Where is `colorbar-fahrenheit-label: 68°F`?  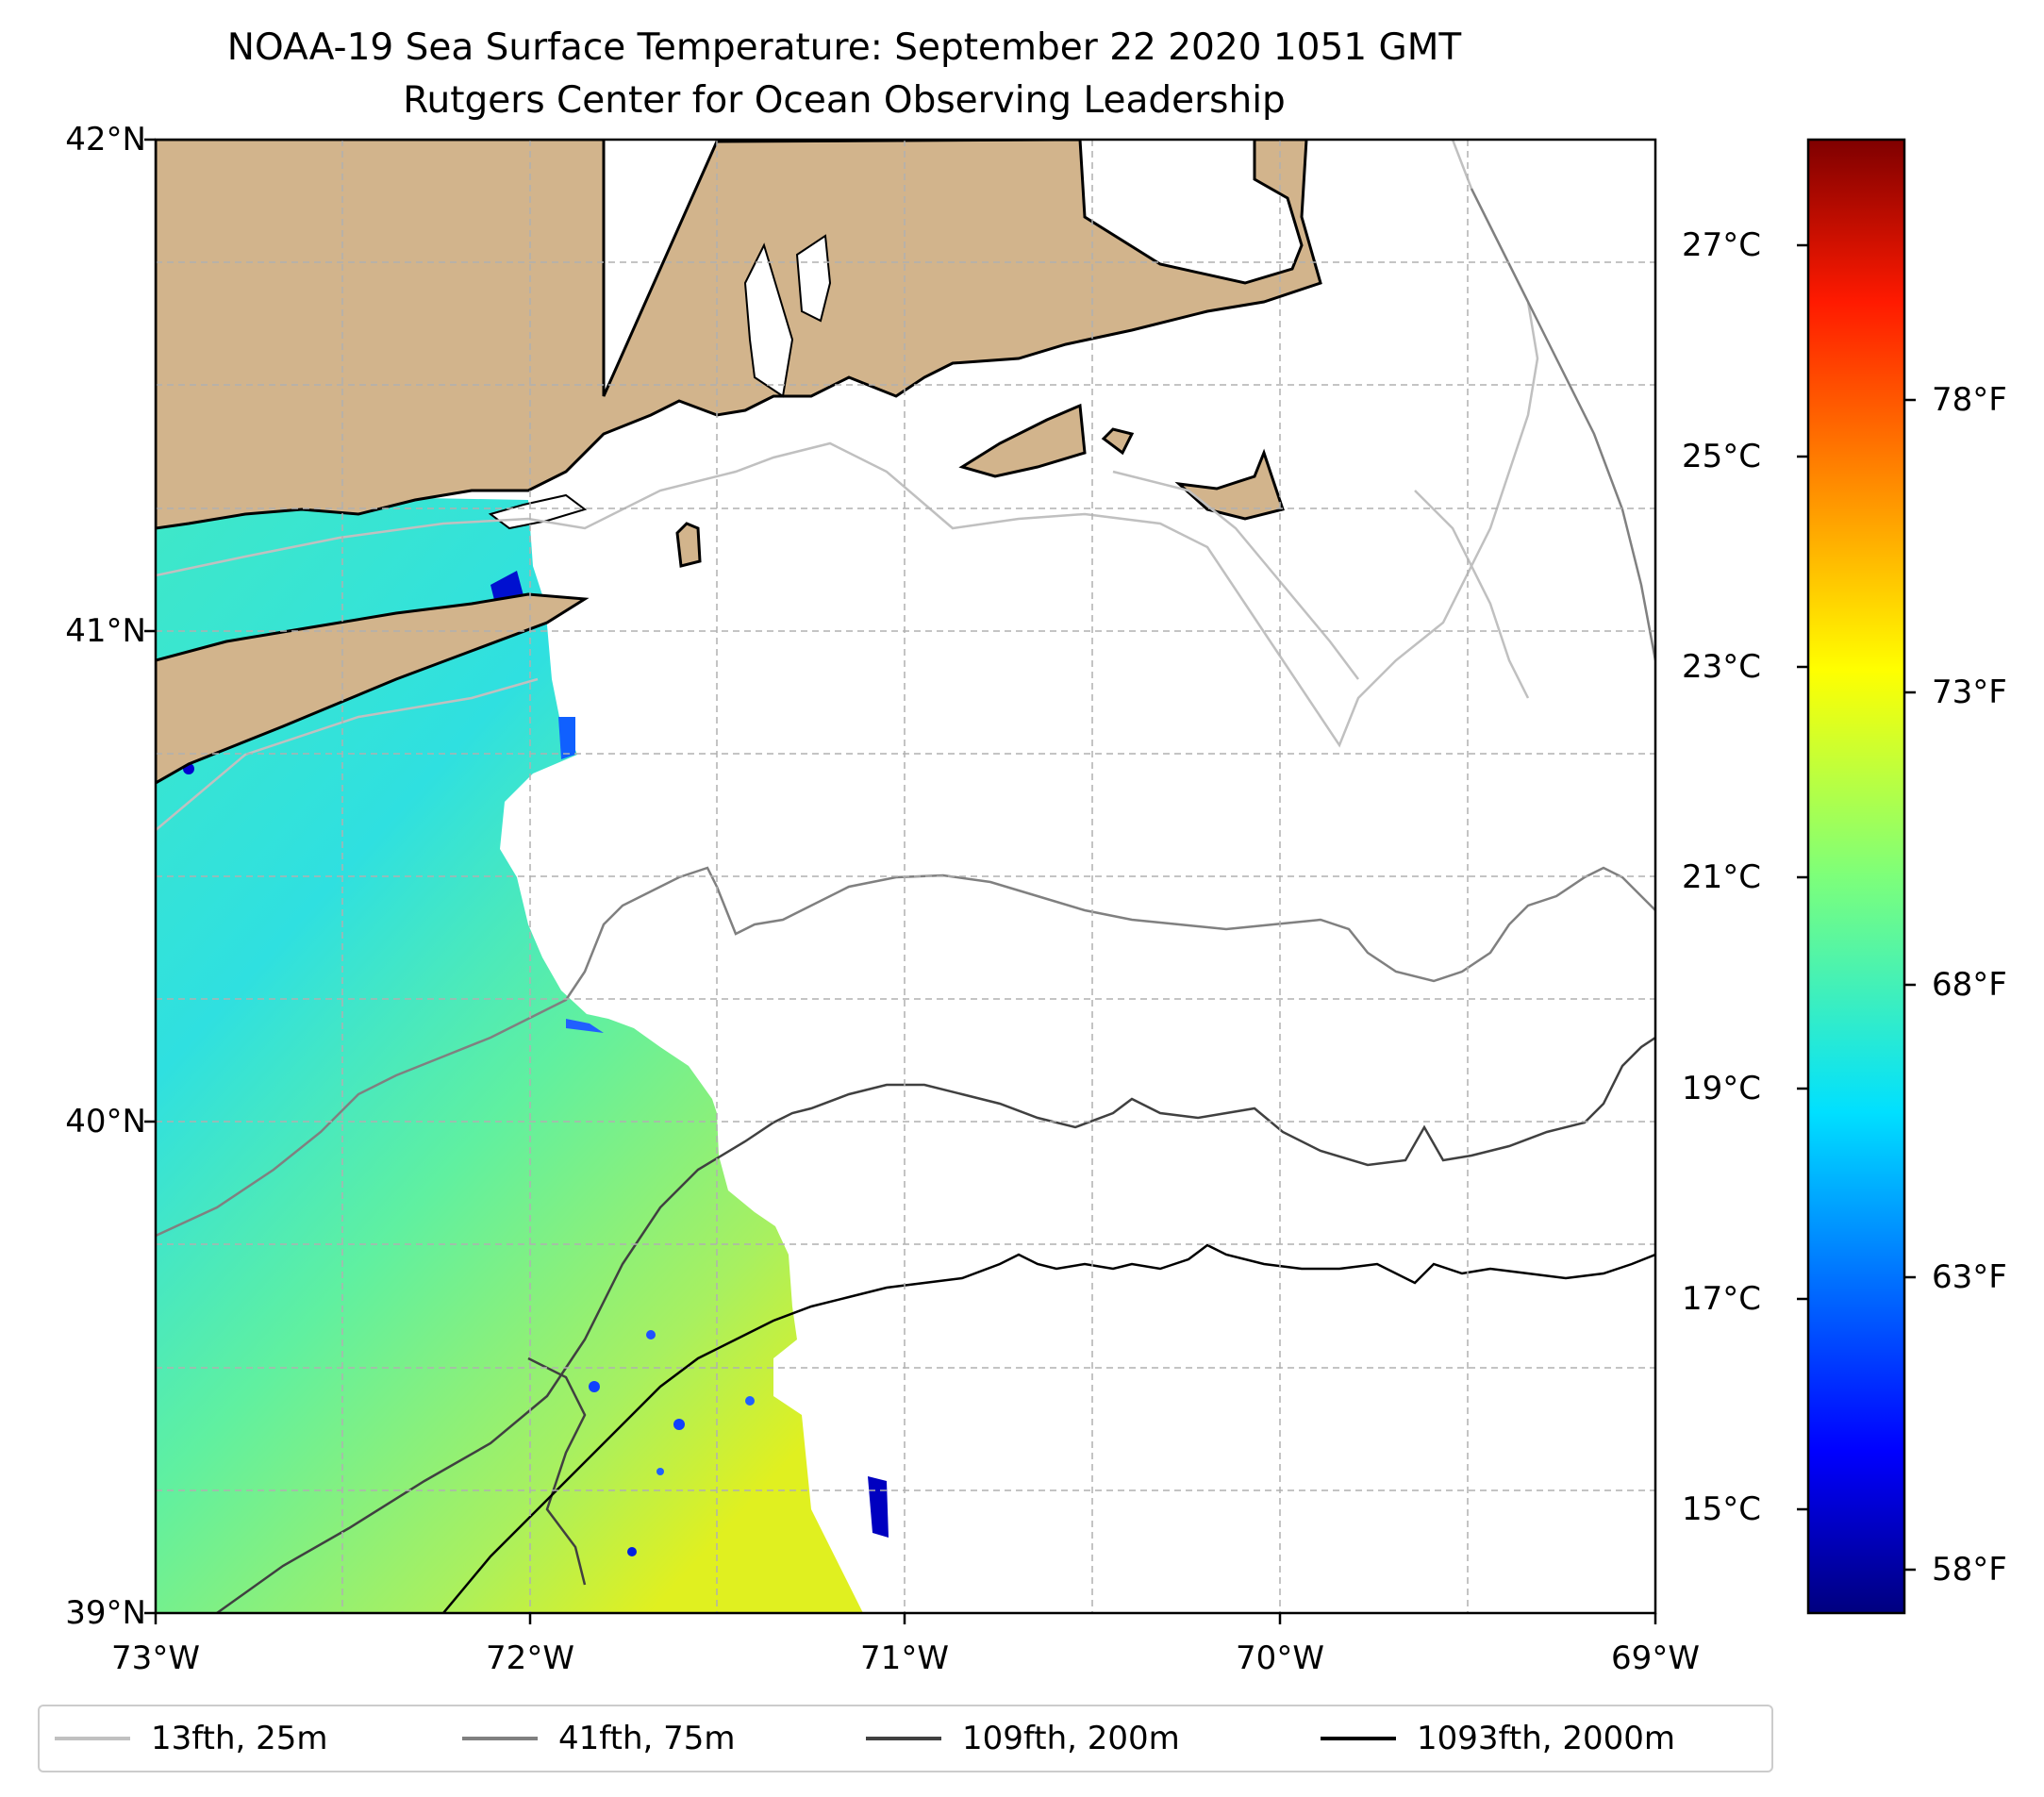
colorbar-fahrenheit-label: 68°F is located at coordinates (1970, 985).